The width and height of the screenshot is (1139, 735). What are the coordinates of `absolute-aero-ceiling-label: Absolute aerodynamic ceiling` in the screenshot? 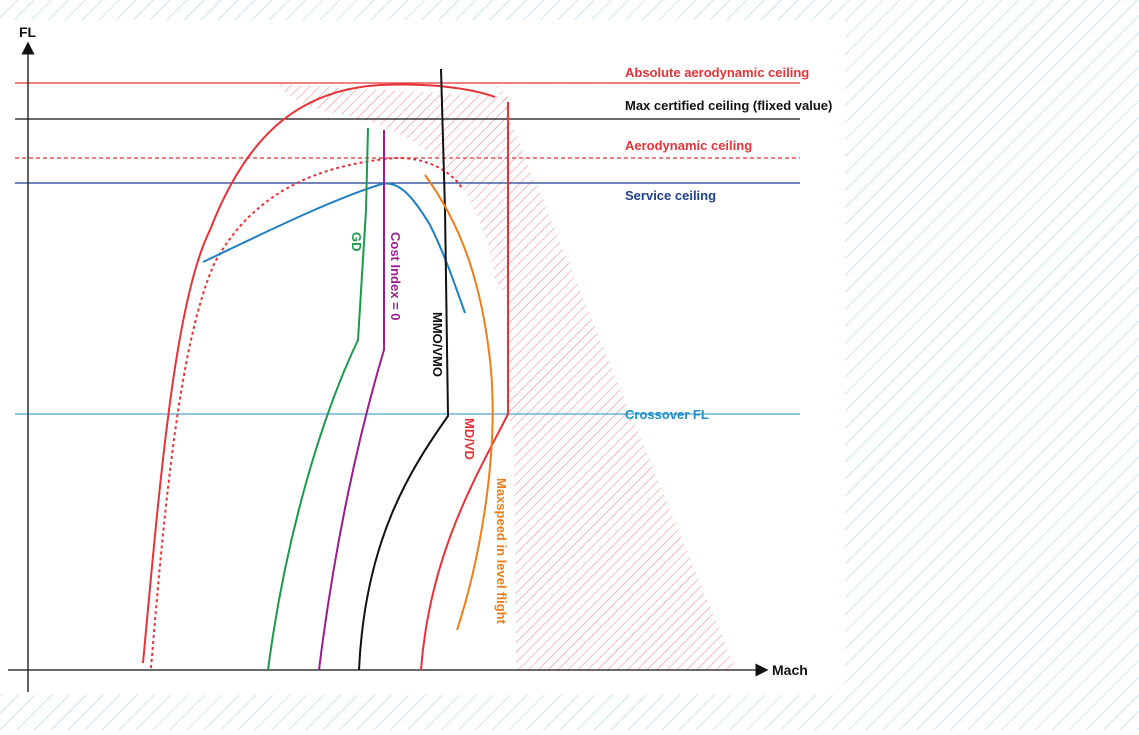 It's located at (717, 72).